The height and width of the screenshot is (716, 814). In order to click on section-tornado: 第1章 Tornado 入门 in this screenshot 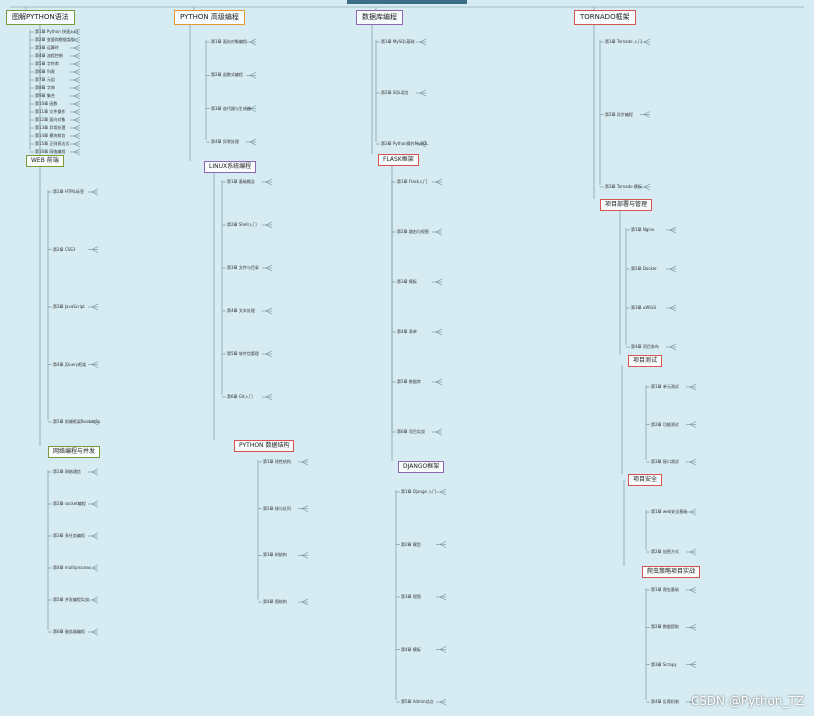, I will do `click(623, 41)`.